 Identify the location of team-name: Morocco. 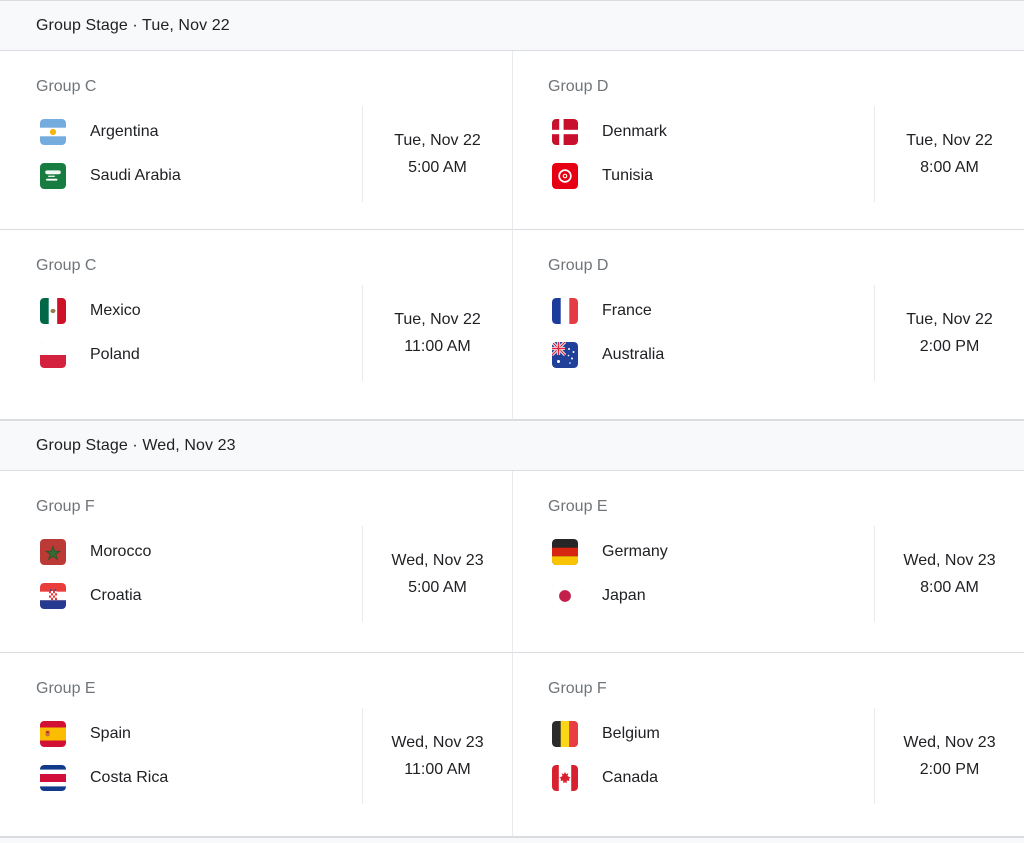
(121, 551).